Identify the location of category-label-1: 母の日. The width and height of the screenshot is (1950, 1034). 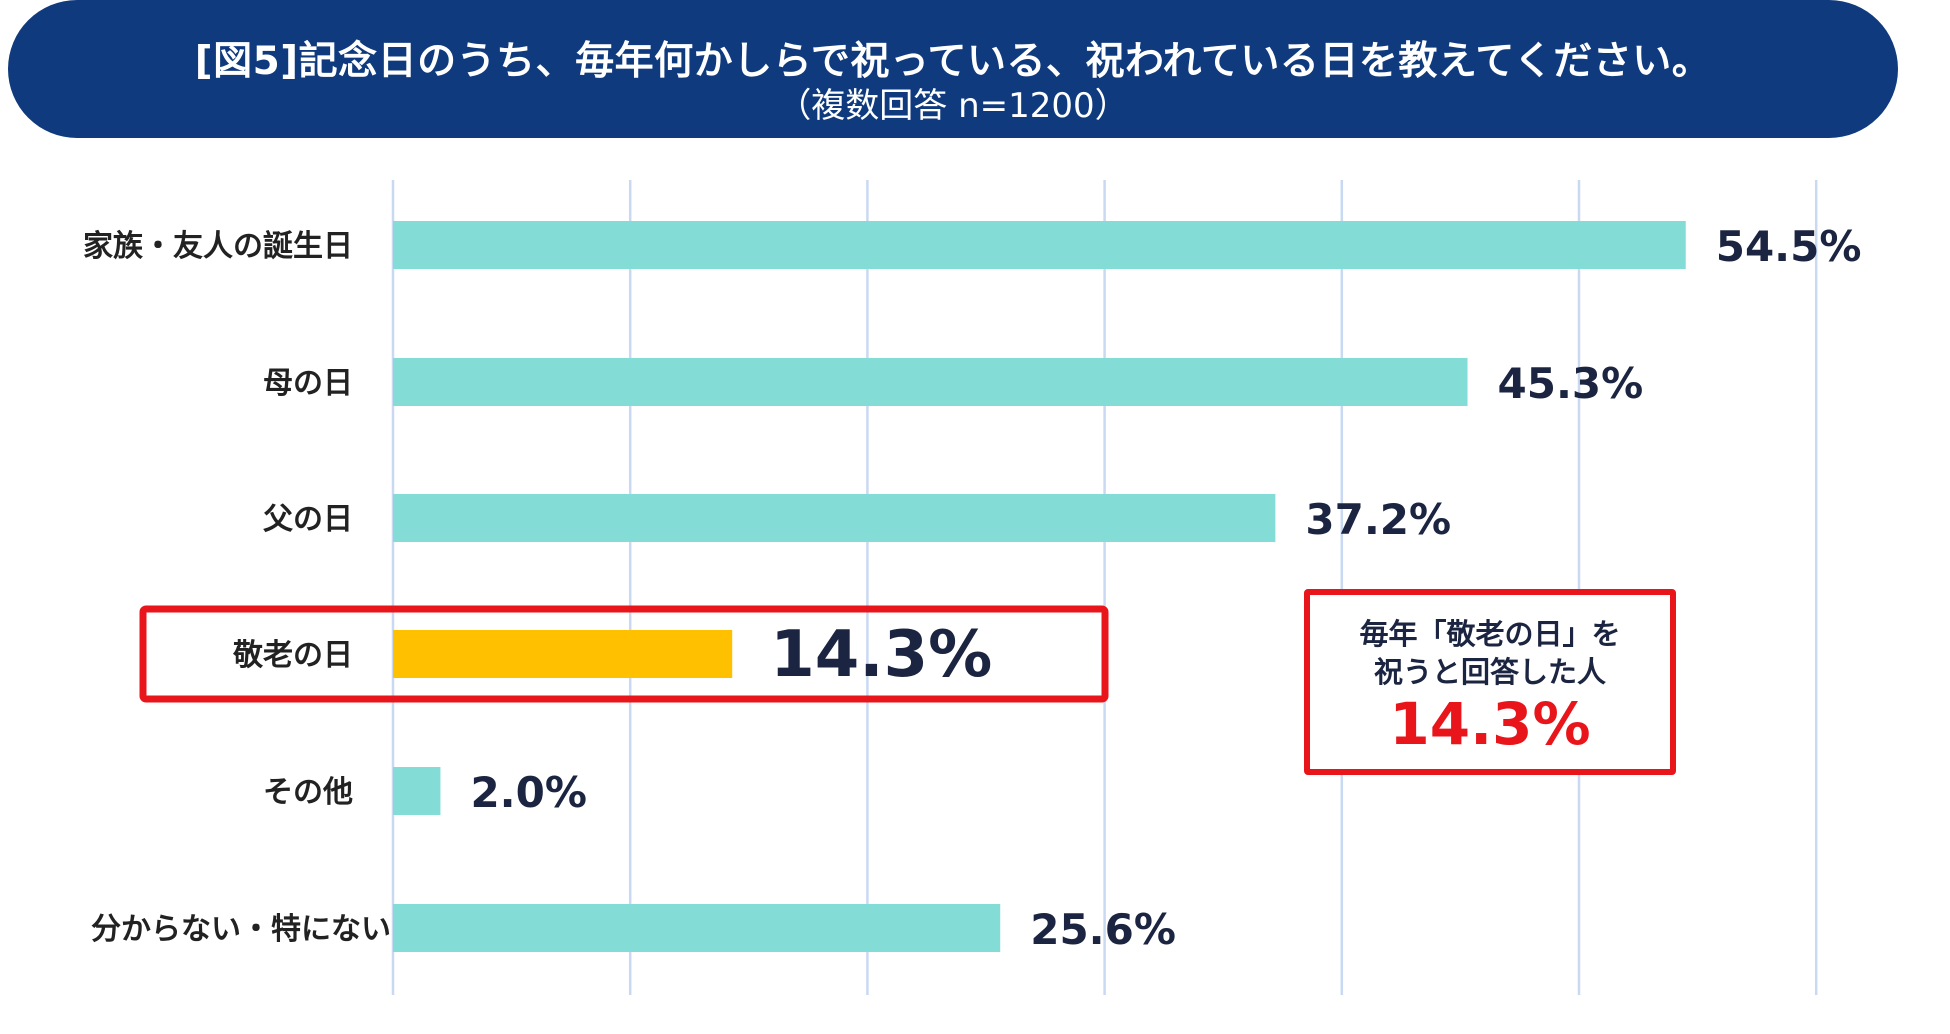
(308, 383).